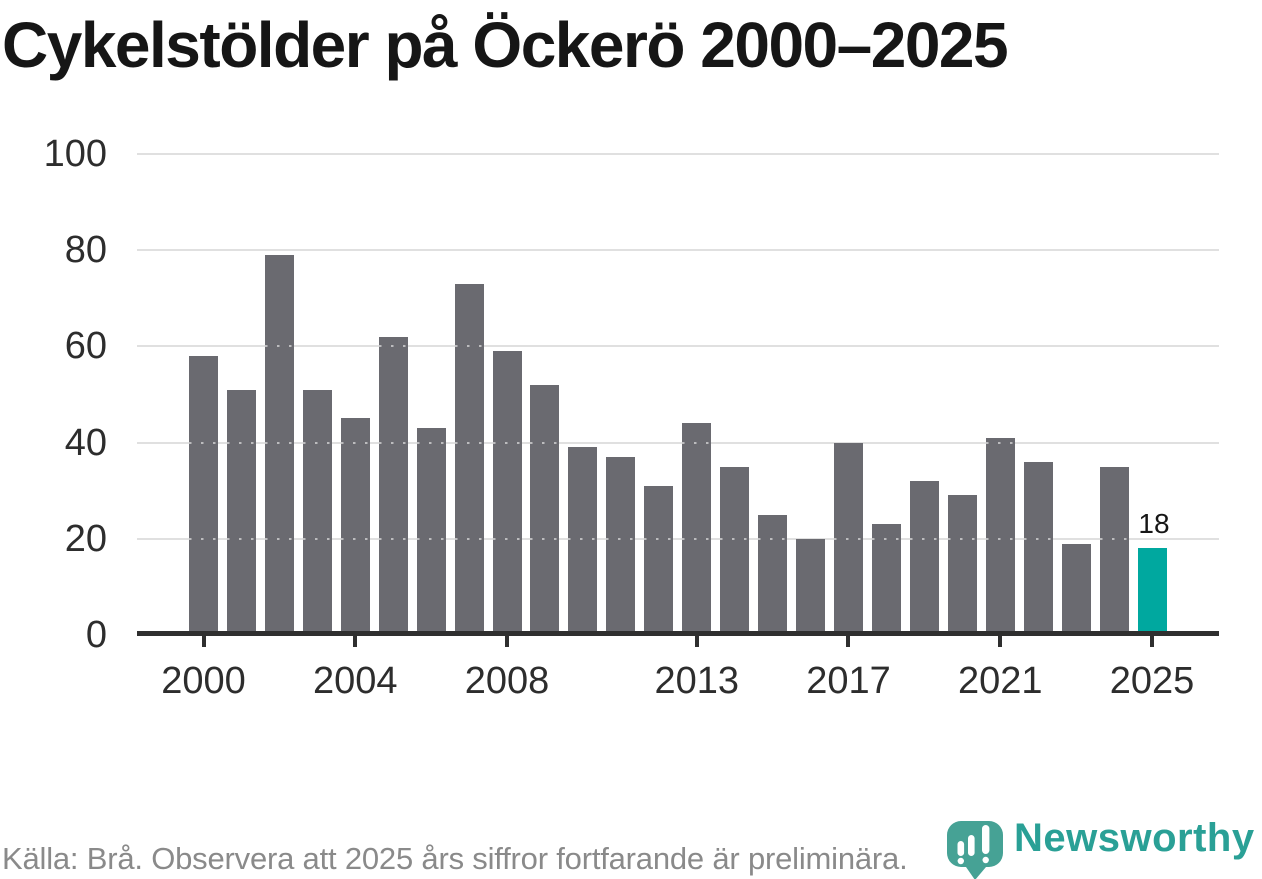 This screenshot has height=879, width=1262. What do you see at coordinates (1000, 681) in the screenshot?
I see `x-axis-tick-label-2021: 2021` at bounding box center [1000, 681].